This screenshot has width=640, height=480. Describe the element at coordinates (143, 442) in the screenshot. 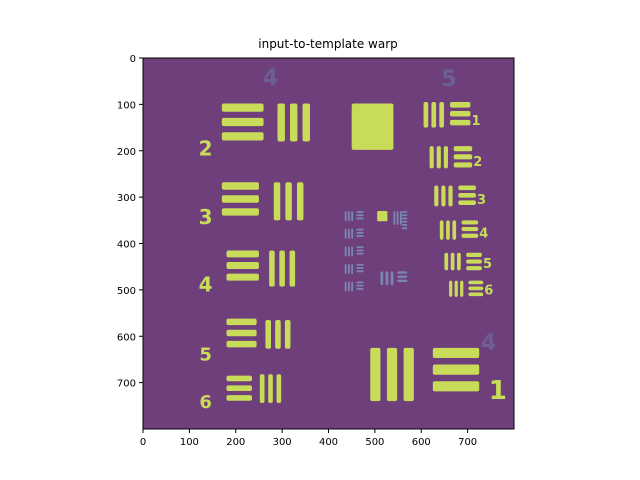

I see `x-tick-label: 0` at that location.